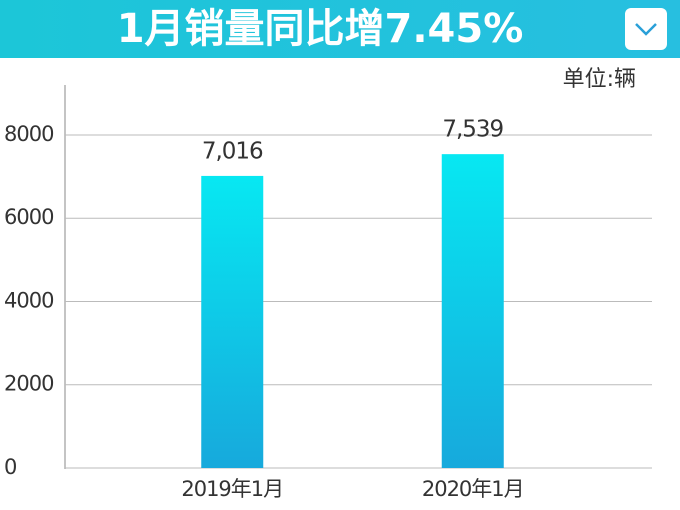  I want to click on x-tick-label: 2019年1月, so click(232, 489).